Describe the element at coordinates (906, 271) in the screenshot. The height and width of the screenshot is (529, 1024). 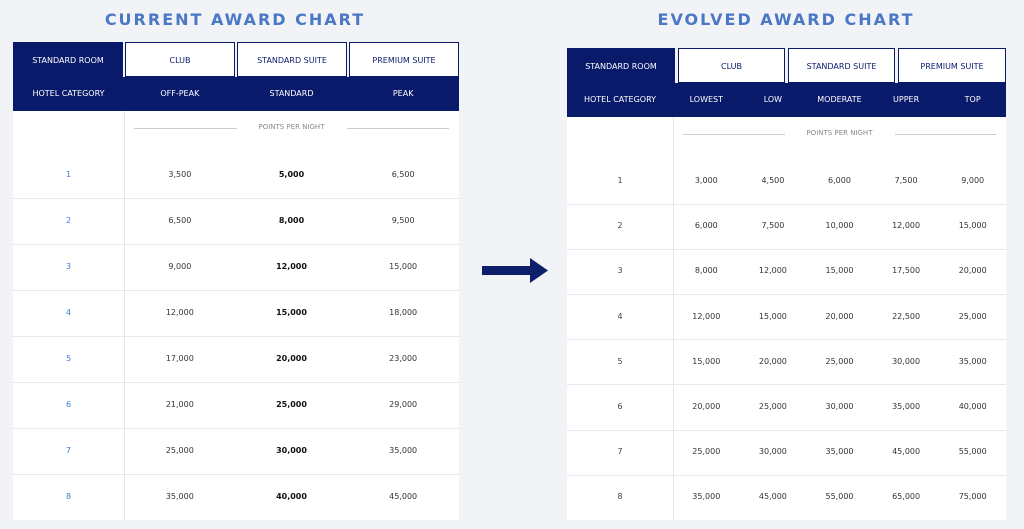
I see `points-cell: 17,500` at that location.